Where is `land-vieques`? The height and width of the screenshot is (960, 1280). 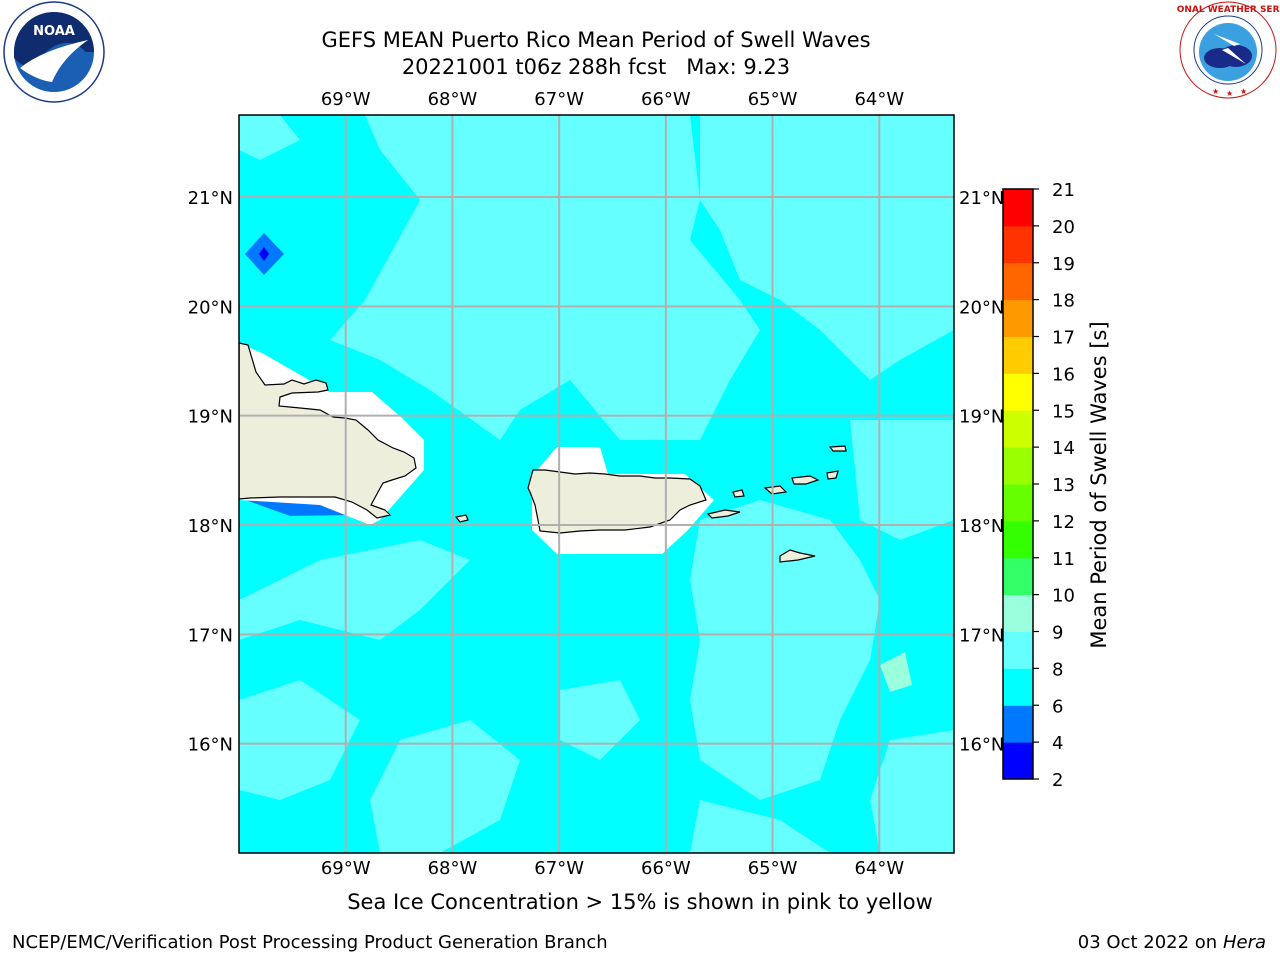 land-vieques is located at coordinates (723, 514).